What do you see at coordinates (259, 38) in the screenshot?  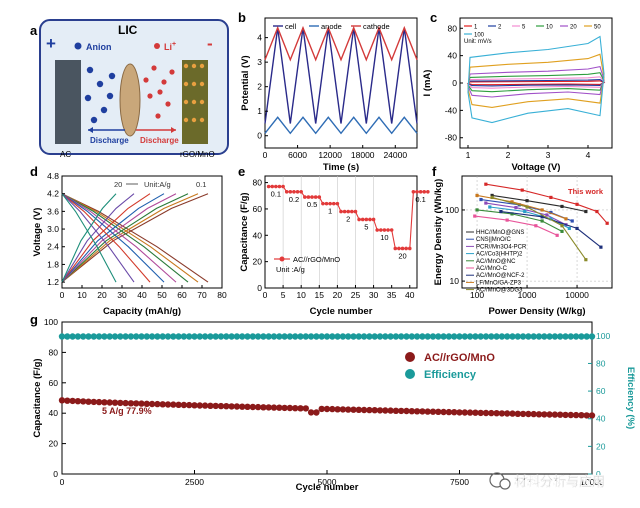 I see `y-tick-label: 4` at bounding box center [259, 38].